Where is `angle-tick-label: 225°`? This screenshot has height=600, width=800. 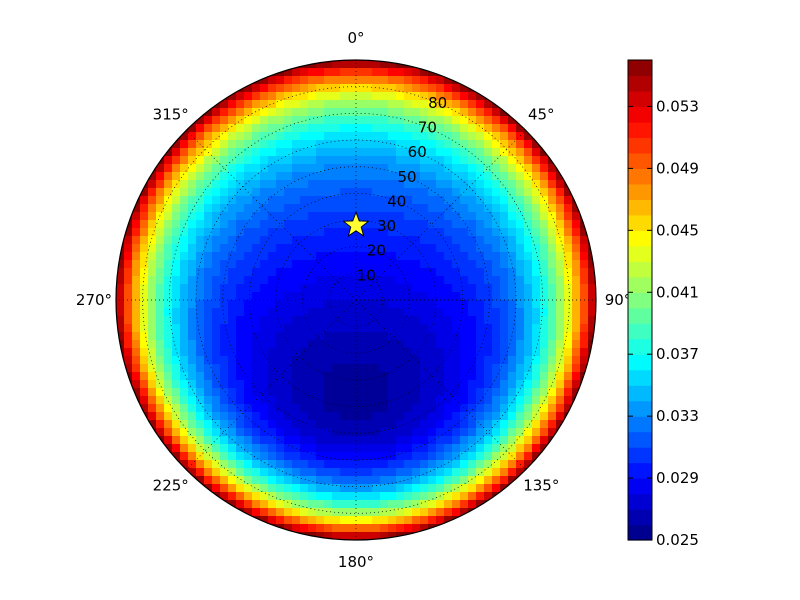 angle-tick-label: 225° is located at coordinates (171, 485).